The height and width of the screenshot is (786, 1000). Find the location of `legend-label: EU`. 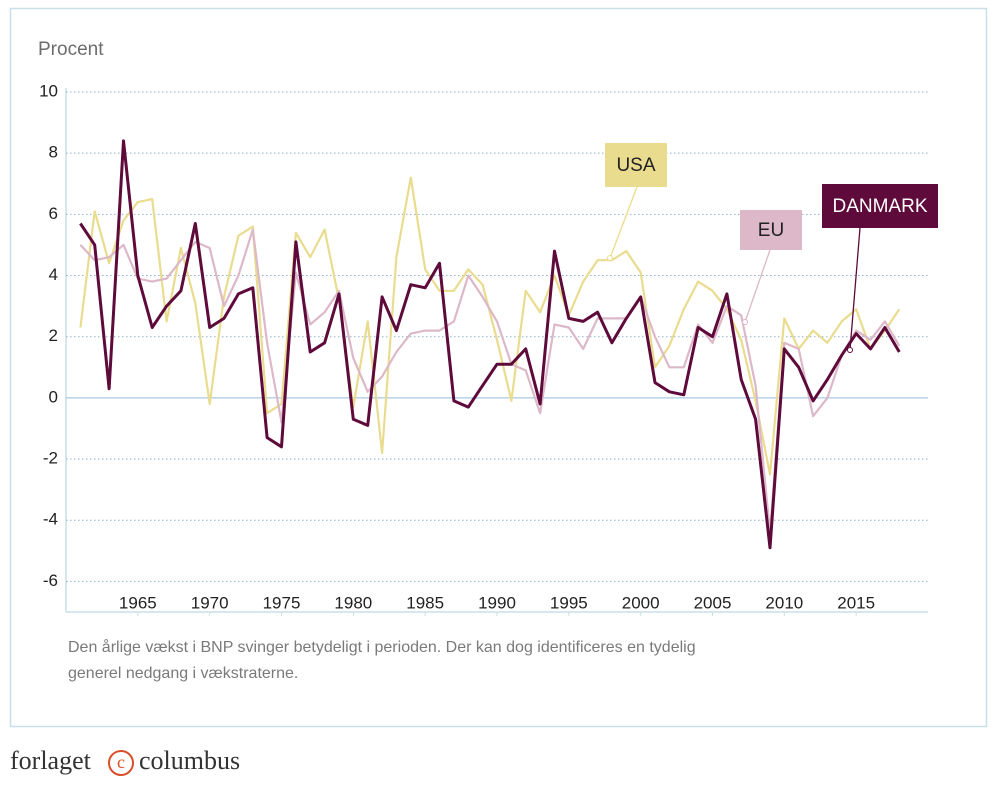

legend-label: EU is located at coordinates (771, 230).